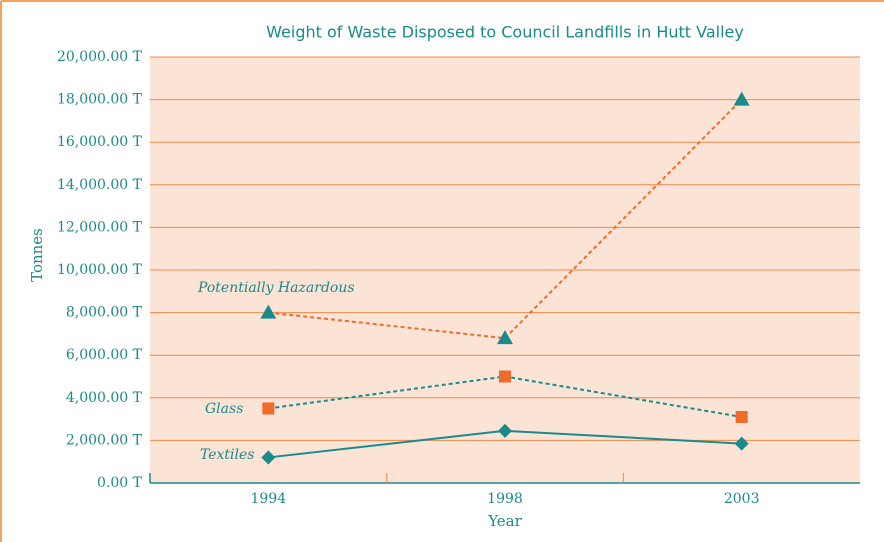  Describe the element at coordinates (100, 227) in the screenshot. I see `y-tick-label: 12,000.00 T` at that location.